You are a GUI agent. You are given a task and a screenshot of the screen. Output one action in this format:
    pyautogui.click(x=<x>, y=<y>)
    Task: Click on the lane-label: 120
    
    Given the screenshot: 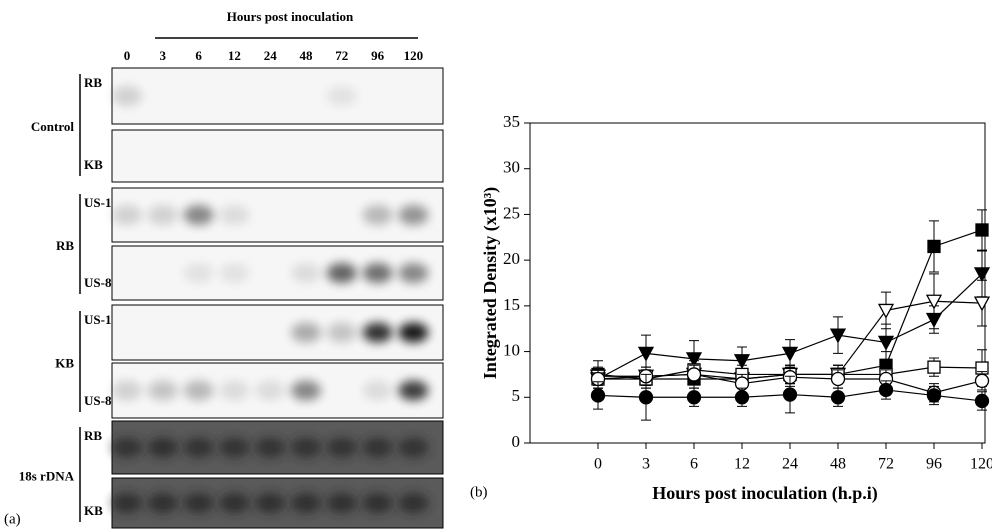 What is the action you would take?
    pyautogui.click(x=414, y=55)
    